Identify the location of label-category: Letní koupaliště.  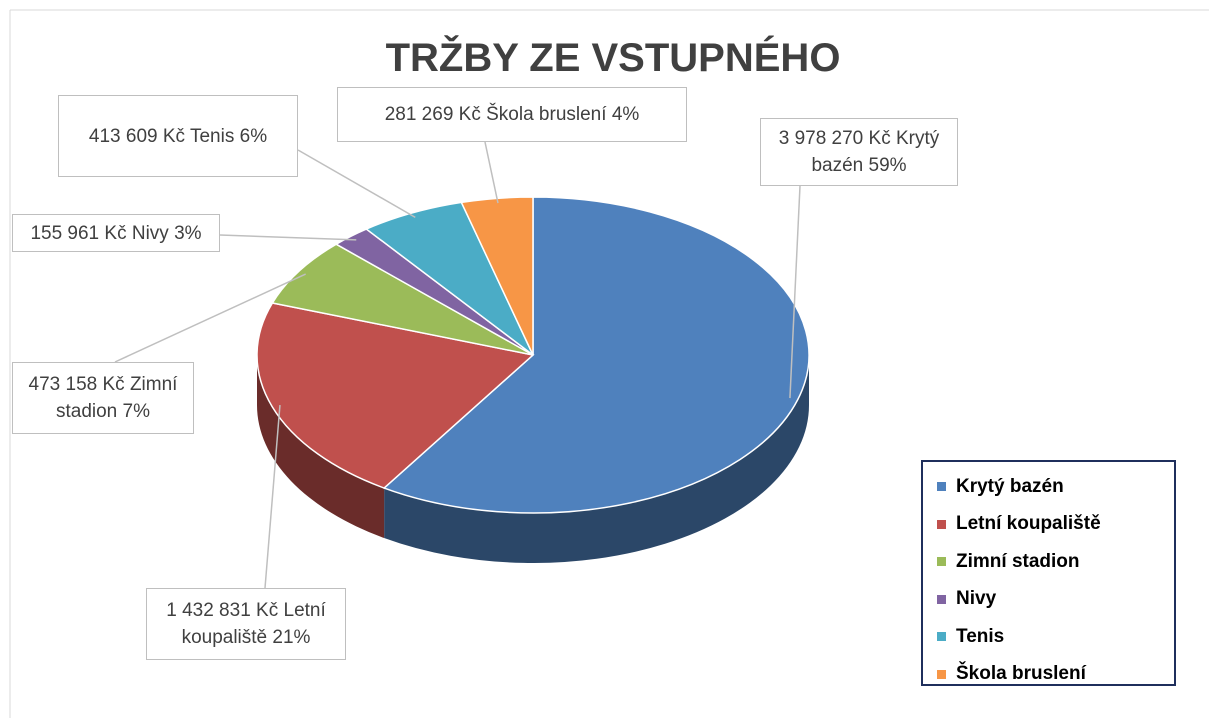
(253, 624).